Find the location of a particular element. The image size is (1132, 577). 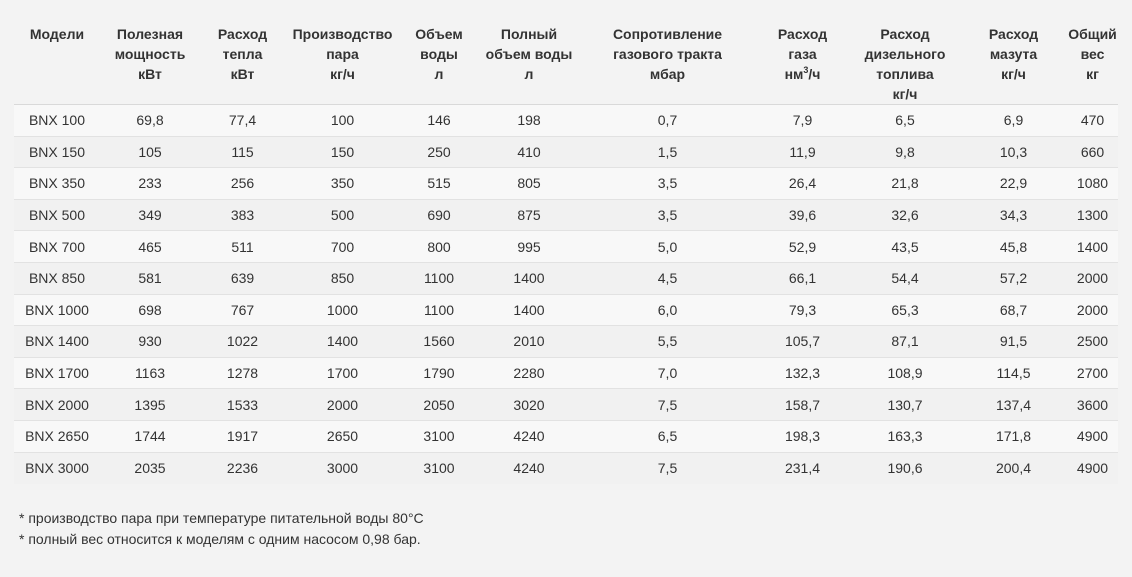

header-line: кг/ч is located at coordinates (342, 74).